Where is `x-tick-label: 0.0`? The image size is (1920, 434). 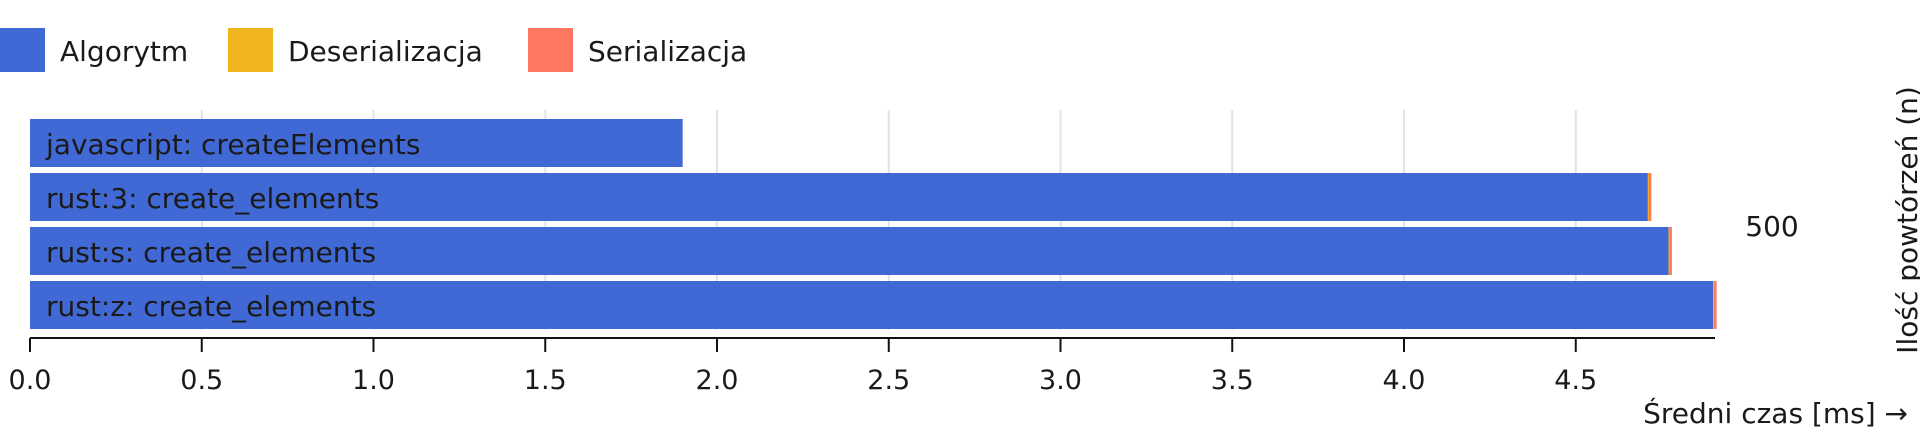 x-tick-label: 0.0 is located at coordinates (30, 380).